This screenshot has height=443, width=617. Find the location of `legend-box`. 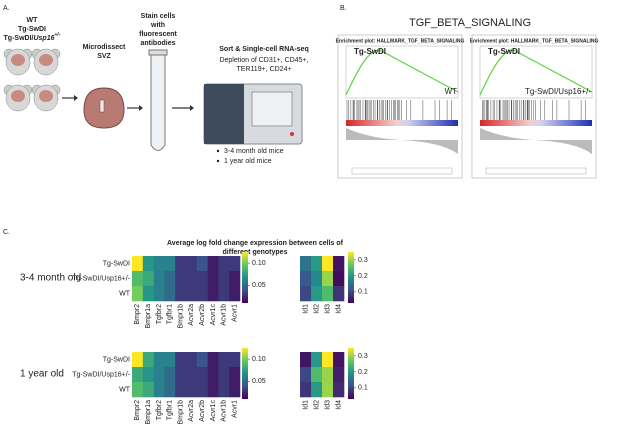

legend-box is located at coordinates (536, 171).